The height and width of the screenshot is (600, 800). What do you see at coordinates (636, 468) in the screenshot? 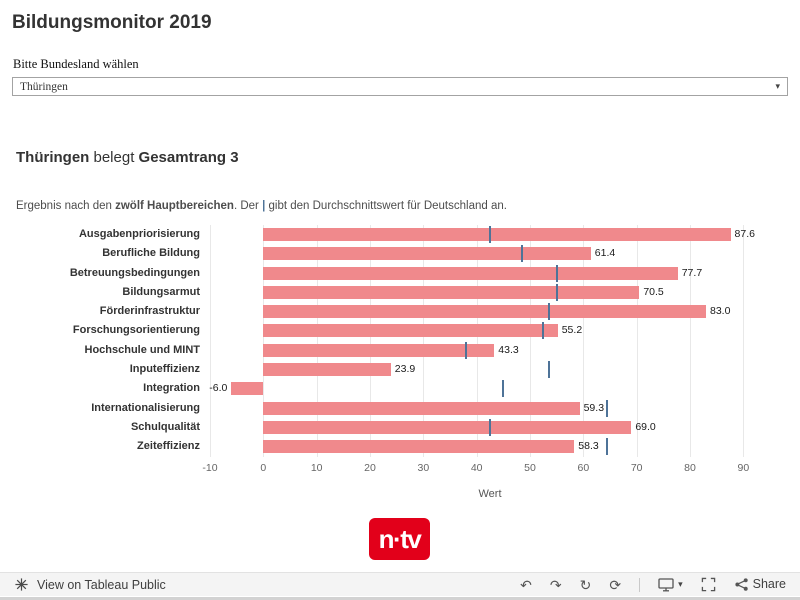
I see `x-tick-label: 70` at bounding box center [636, 468].